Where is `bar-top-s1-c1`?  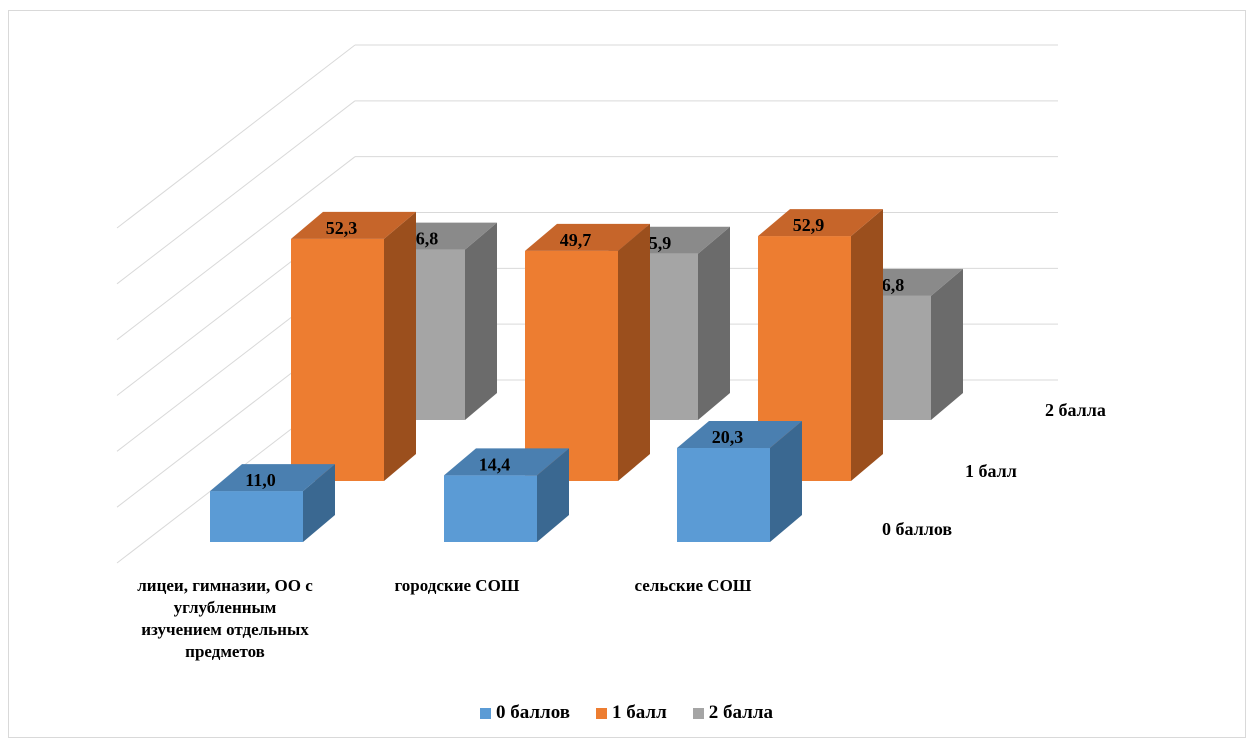 bar-top-s1-c1 is located at coordinates (587, 237).